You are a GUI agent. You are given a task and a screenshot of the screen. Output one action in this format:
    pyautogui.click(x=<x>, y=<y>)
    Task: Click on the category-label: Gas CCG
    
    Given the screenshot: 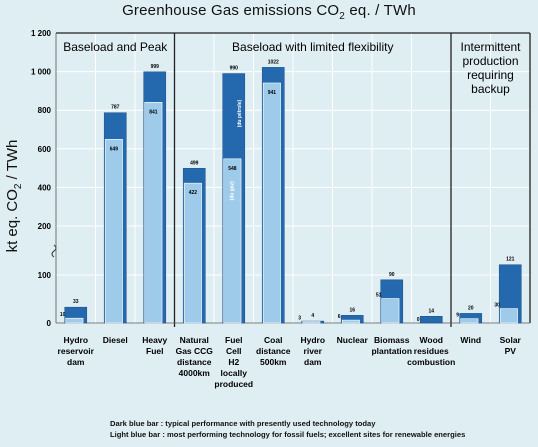 What is the action you would take?
    pyautogui.click(x=195, y=351)
    